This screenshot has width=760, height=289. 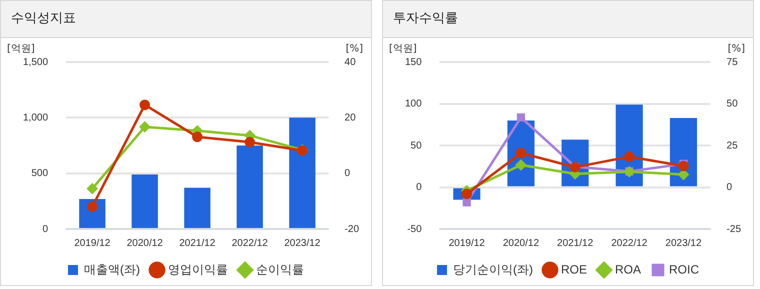 I want to click on legend-label: 순이익률, so click(x=280, y=269).